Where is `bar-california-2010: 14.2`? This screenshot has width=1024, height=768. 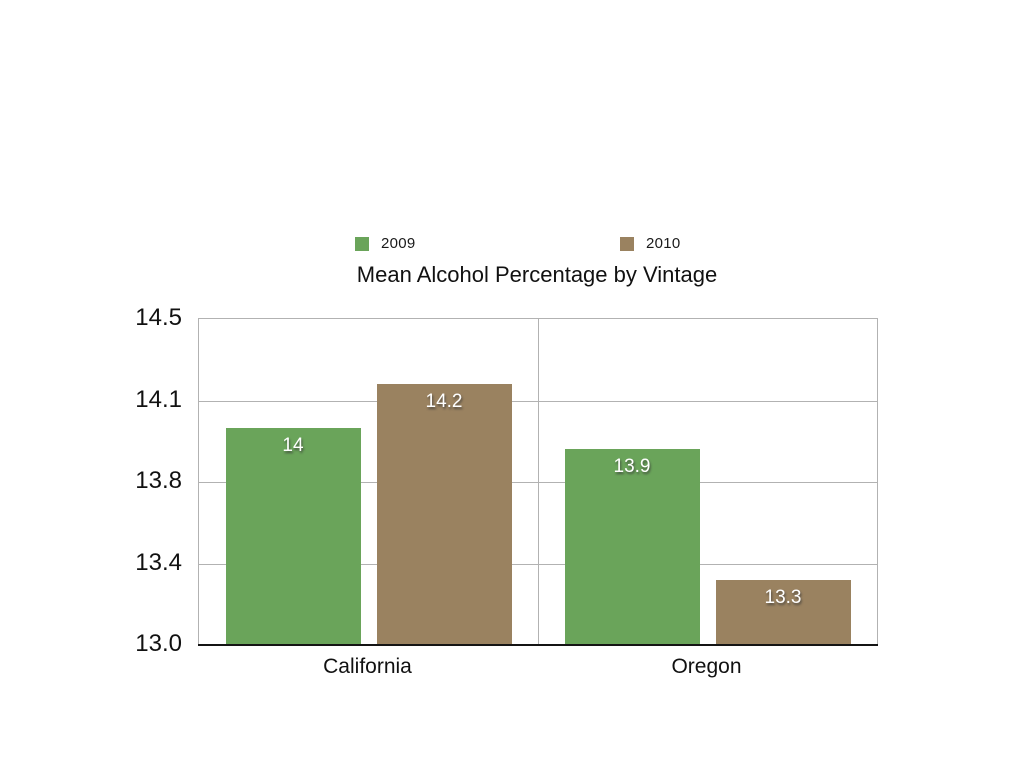 bar-california-2010: 14.2 is located at coordinates (444, 514).